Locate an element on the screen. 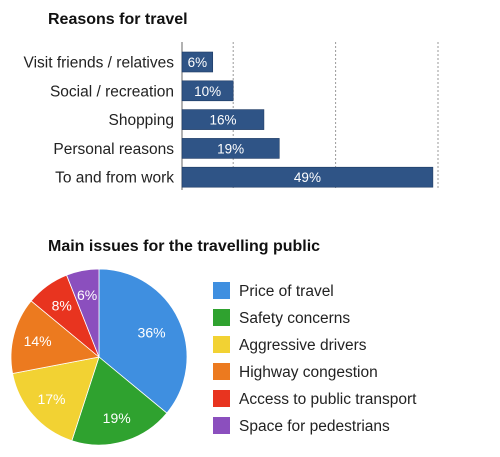 Image resolution: width=500 pixels, height=457 pixels. bar-value-label: 16% is located at coordinates (222, 120).